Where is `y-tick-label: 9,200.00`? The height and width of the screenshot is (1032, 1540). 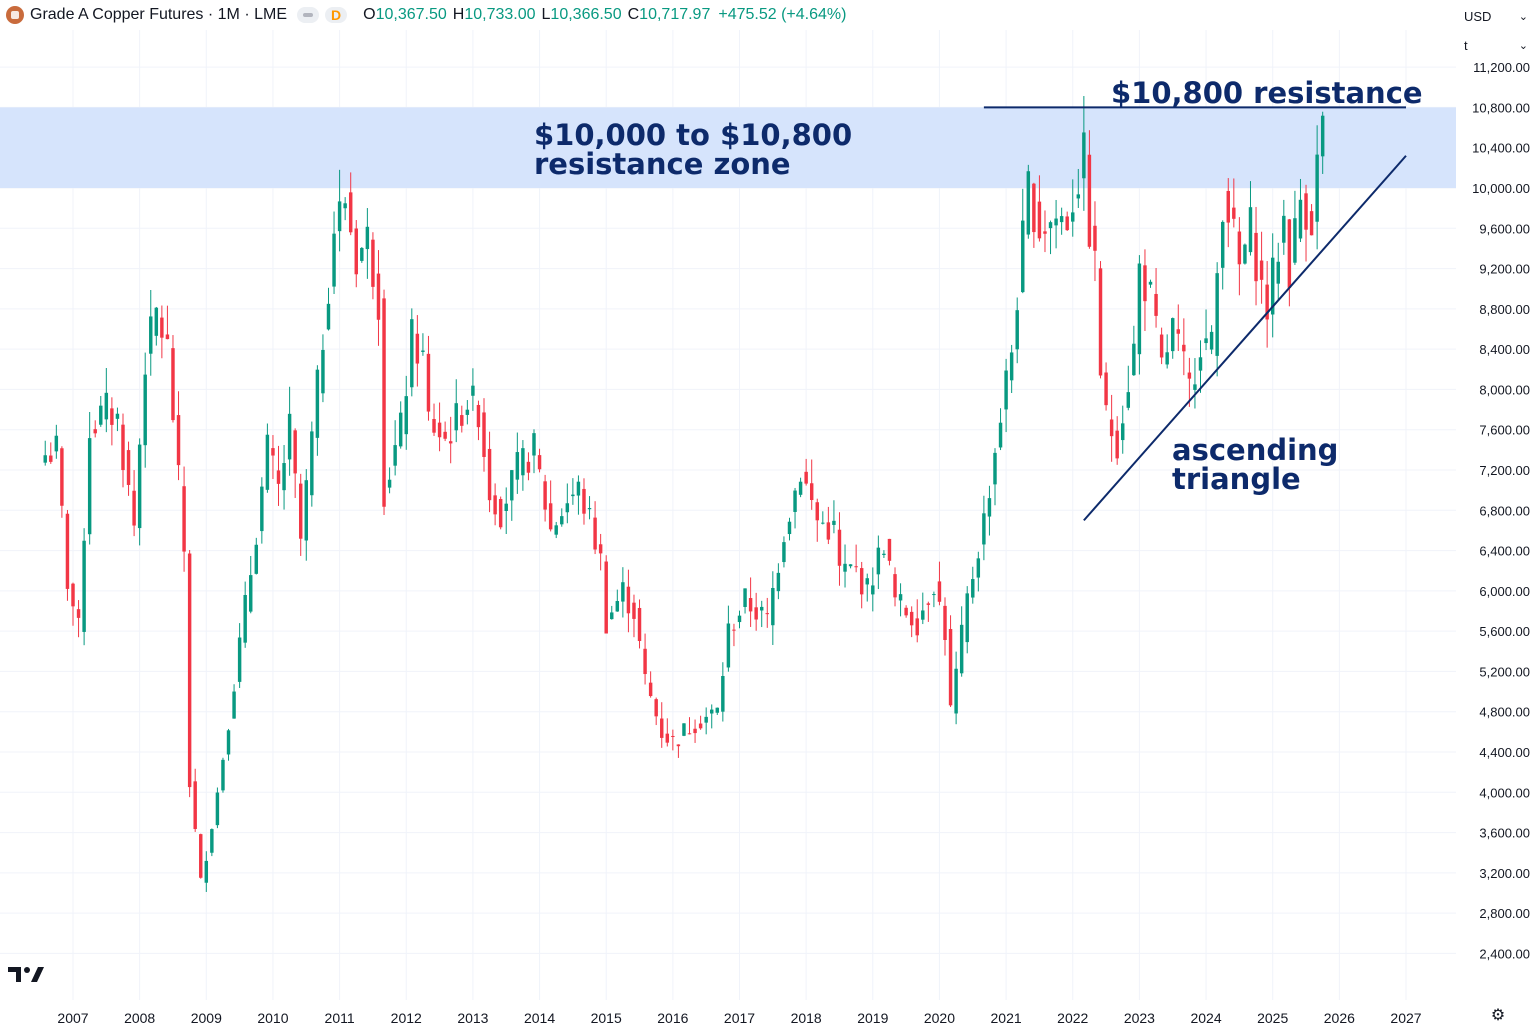 y-tick-label: 9,200.00 is located at coordinates (1504, 269).